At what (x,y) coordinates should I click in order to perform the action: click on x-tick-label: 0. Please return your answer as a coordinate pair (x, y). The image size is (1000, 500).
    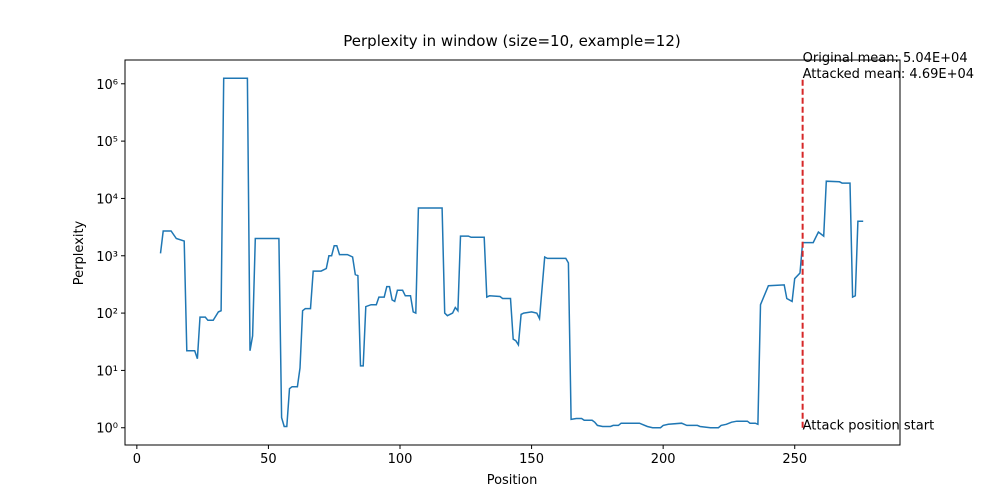
    Looking at the image, I should click on (137, 459).